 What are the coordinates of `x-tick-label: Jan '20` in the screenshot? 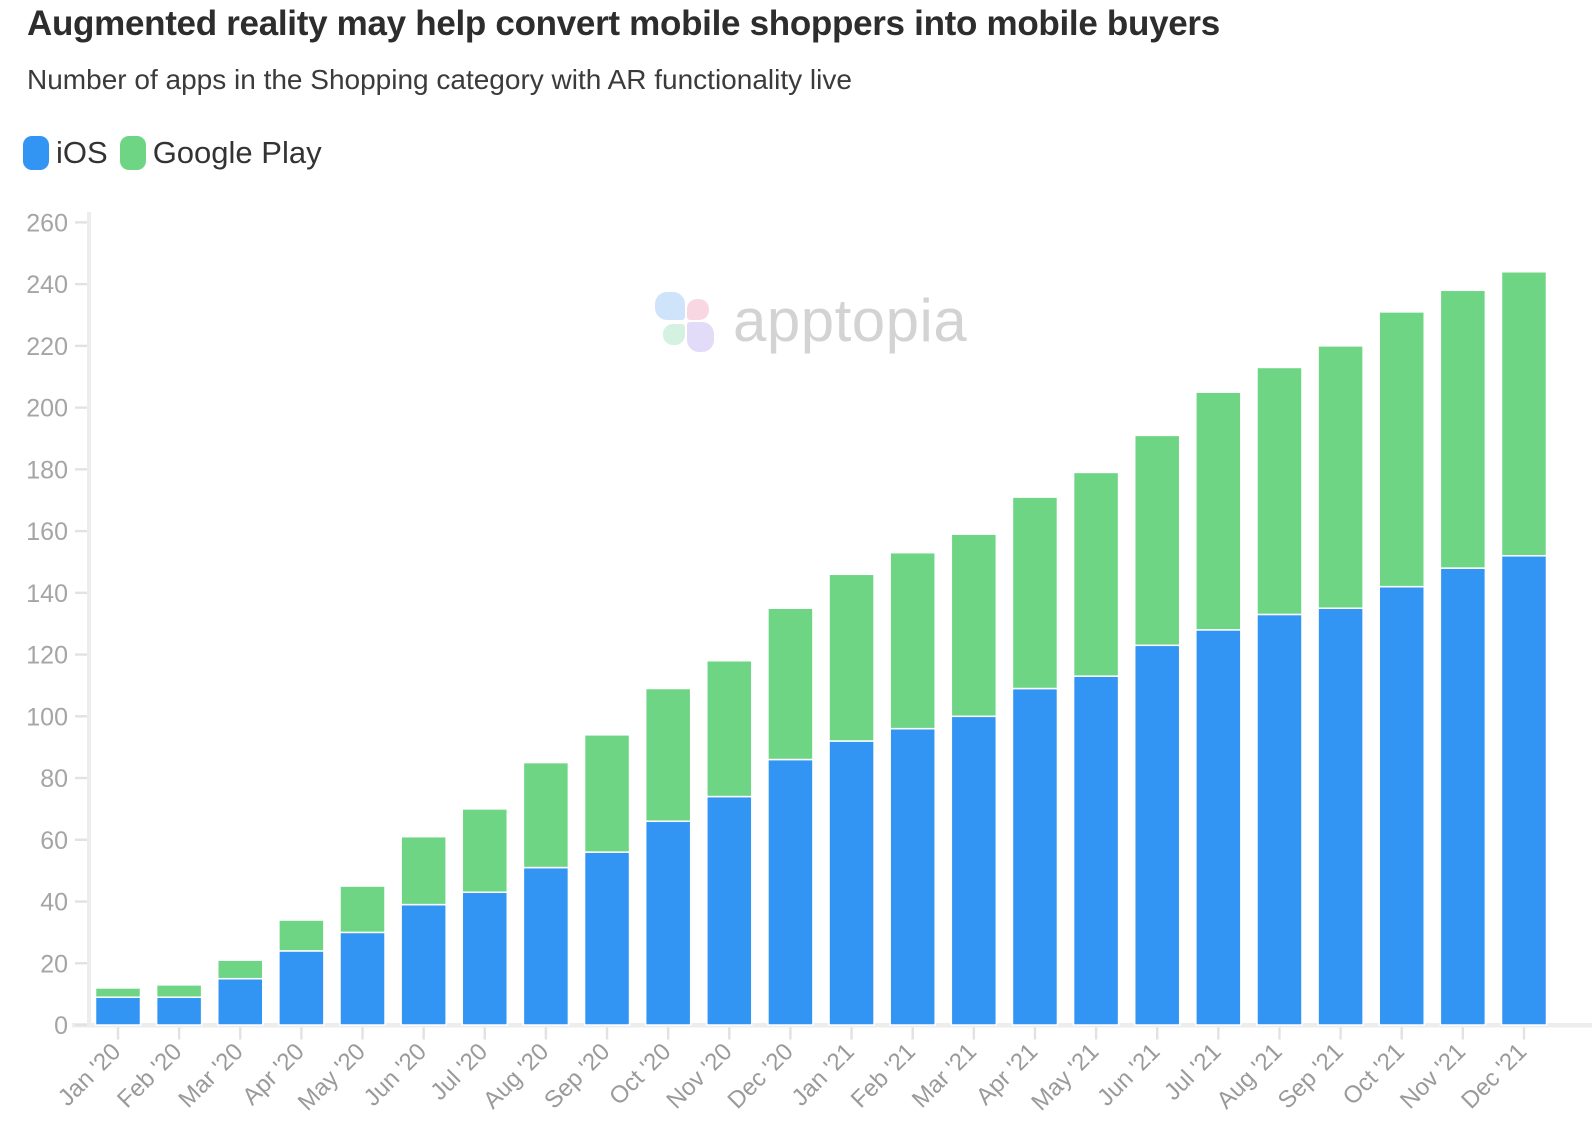 It's located at (89, 1074).